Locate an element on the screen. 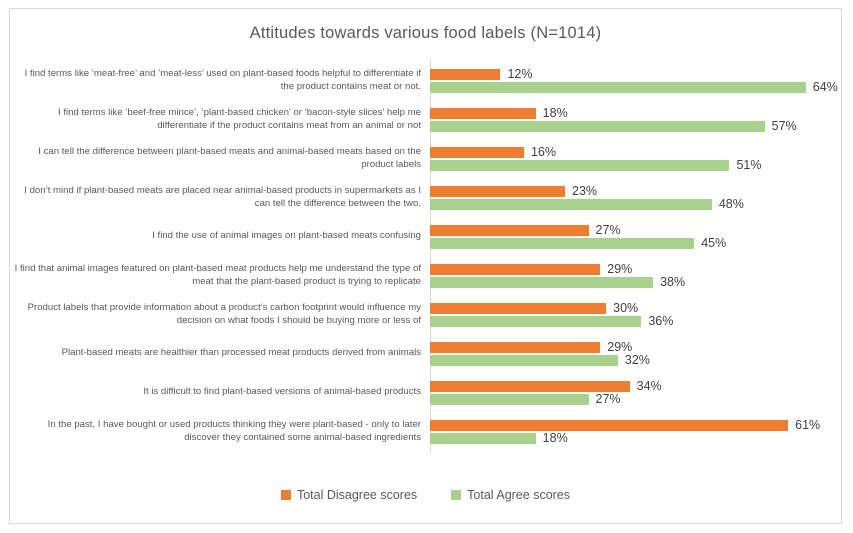  plot-cell: 23% 48% is located at coordinates (635, 197).